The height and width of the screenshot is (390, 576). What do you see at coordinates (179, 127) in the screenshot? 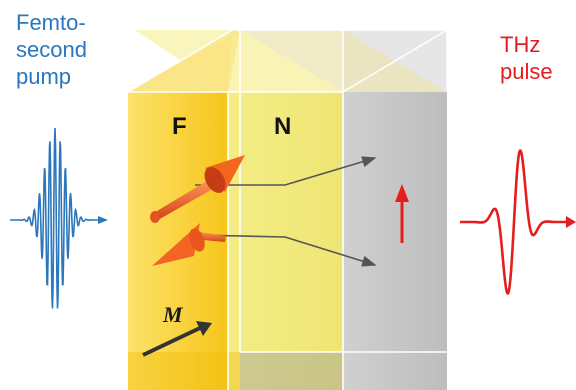
I see `ferromagnet-label: F` at bounding box center [179, 127].